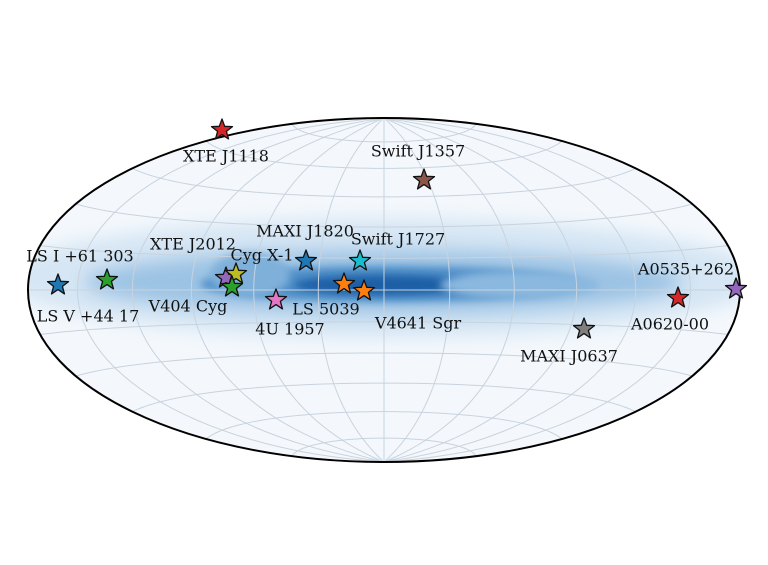 The height and width of the screenshot is (565, 768). What do you see at coordinates (685, 269) in the screenshot?
I see `source-label: A0535+262` at bounding box center [685, 269].